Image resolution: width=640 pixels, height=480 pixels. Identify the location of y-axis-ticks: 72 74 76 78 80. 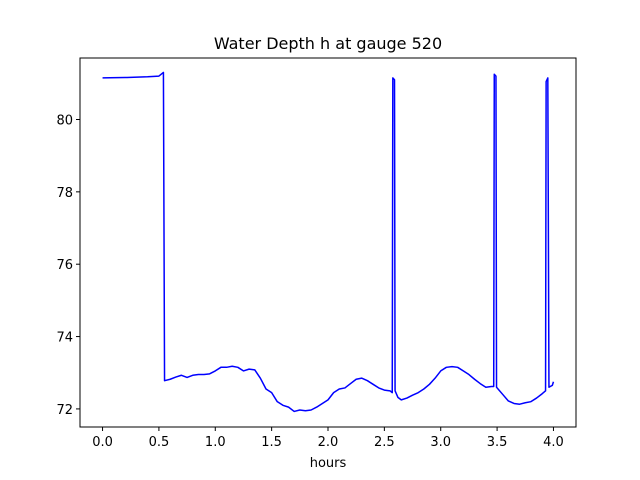
(68, 266).